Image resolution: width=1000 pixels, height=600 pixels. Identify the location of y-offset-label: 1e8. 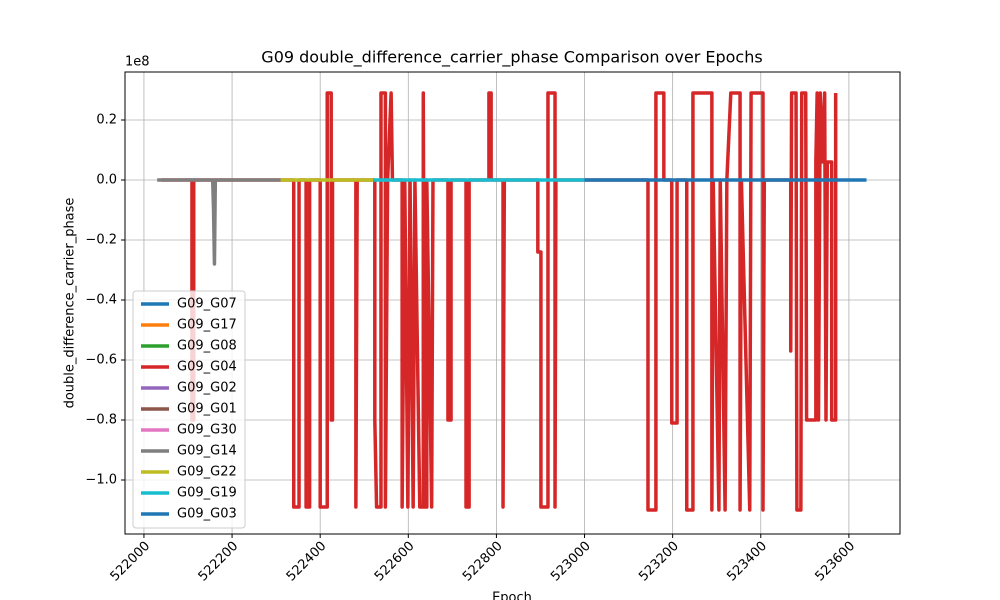
(137, 62).